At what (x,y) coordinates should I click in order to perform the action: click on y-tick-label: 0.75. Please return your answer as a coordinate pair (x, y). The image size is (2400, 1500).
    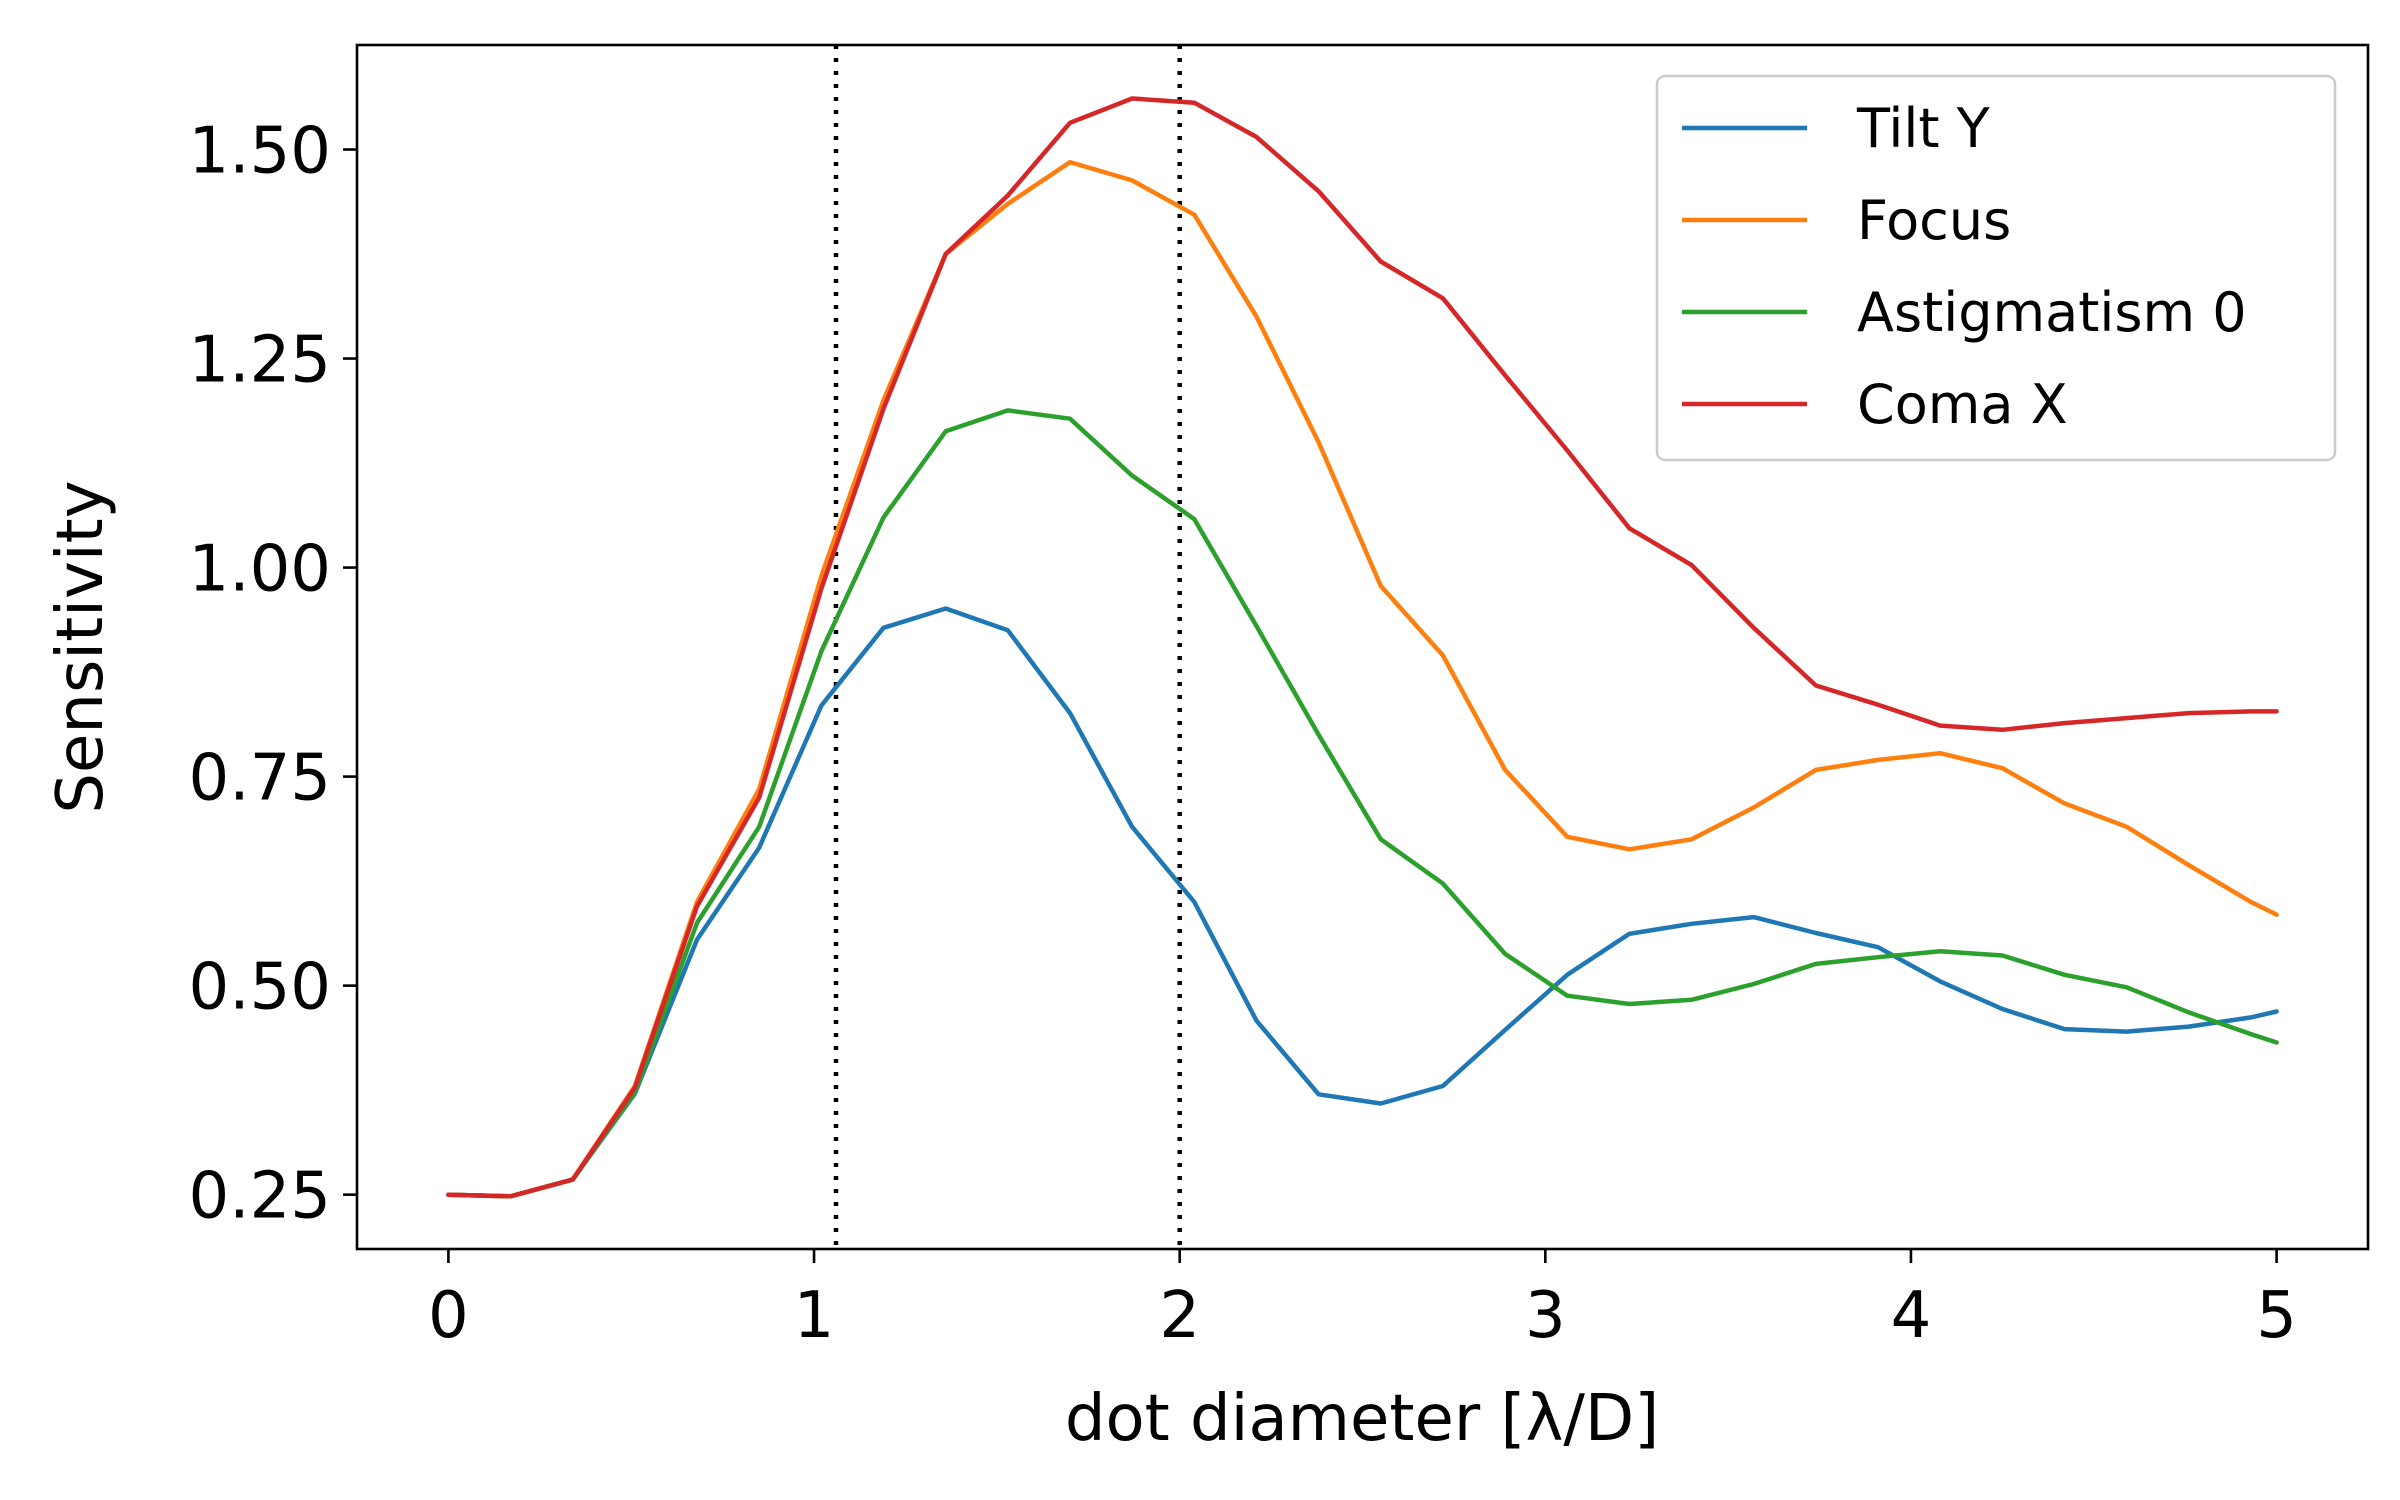
    Looking at the image, I should click on (260, 779).